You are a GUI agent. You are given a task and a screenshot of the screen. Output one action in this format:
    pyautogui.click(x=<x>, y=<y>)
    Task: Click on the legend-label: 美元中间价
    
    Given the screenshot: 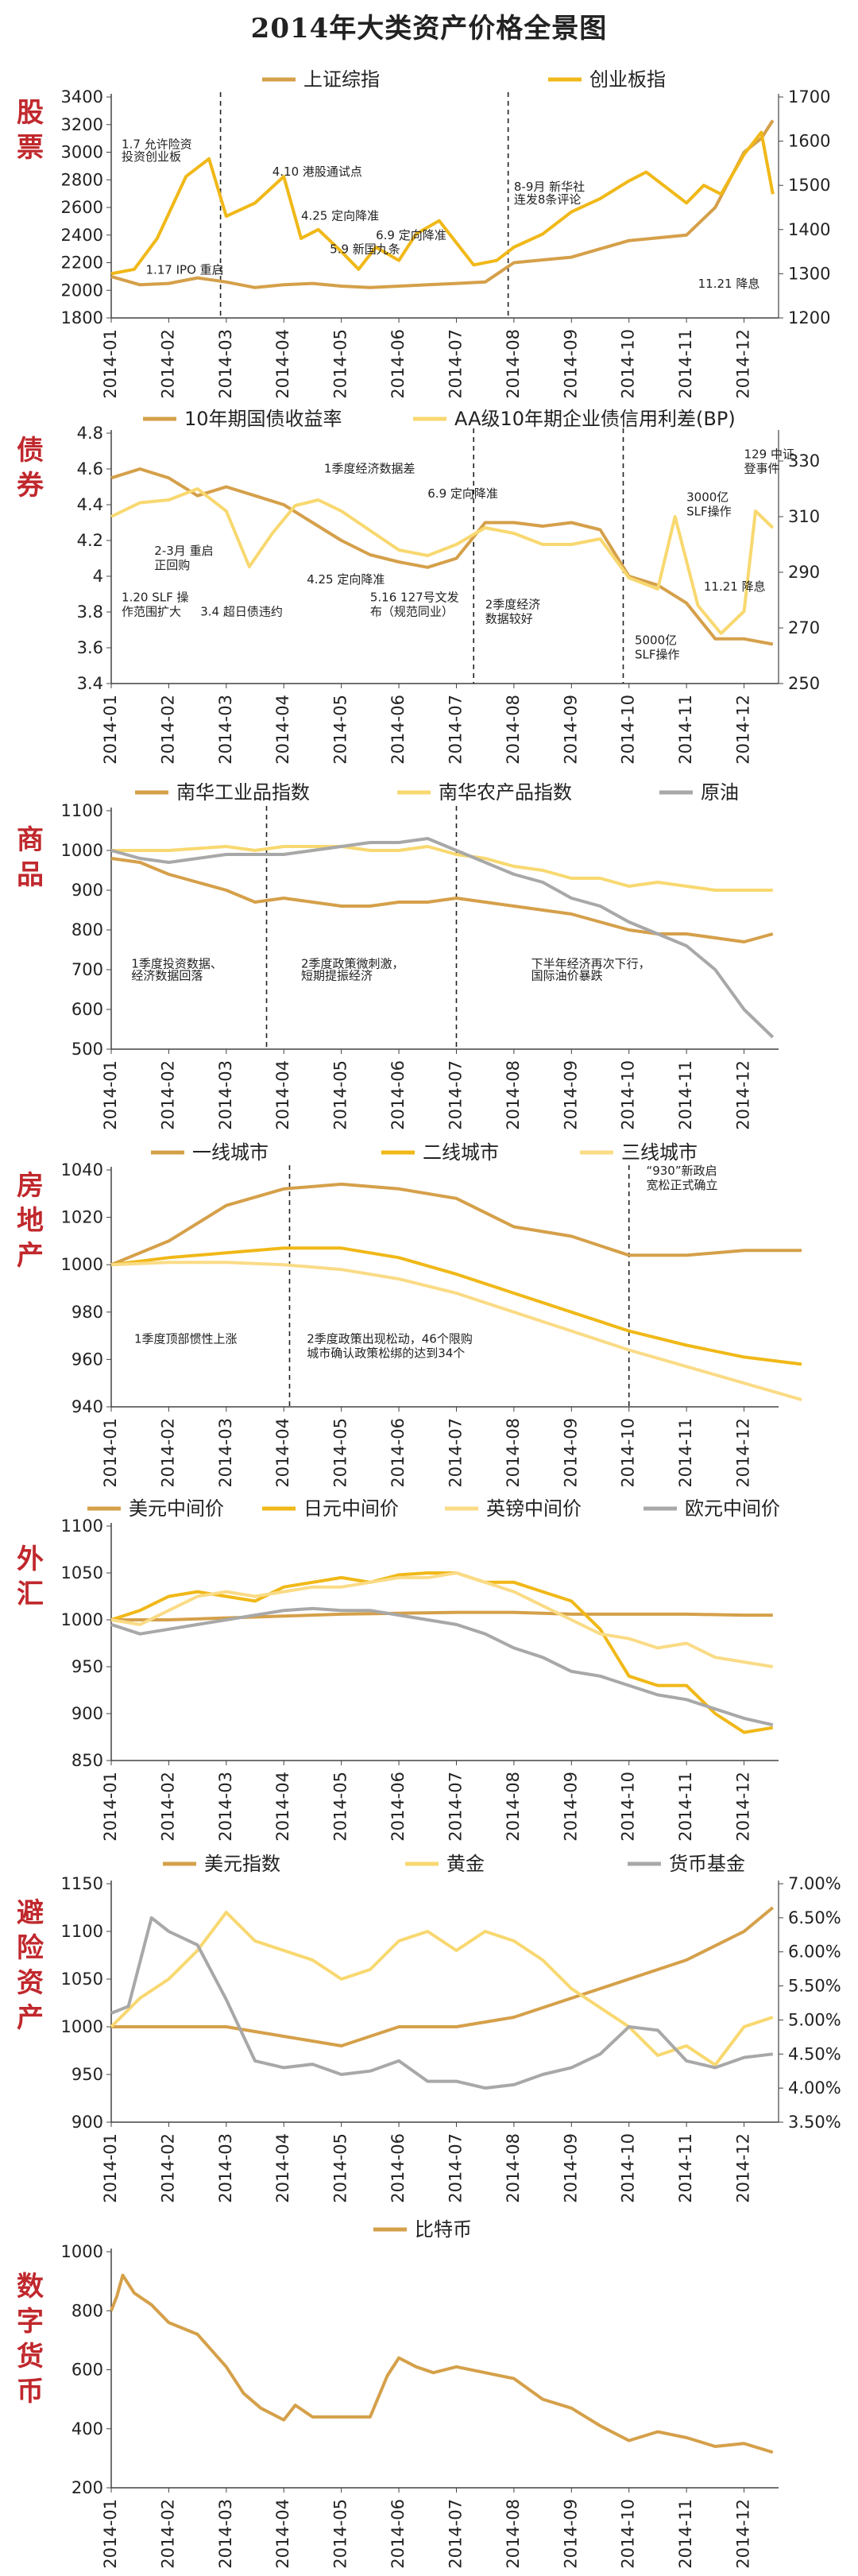 What is the action you would take?
    pyautogui.click(x=176, y=1508)
    